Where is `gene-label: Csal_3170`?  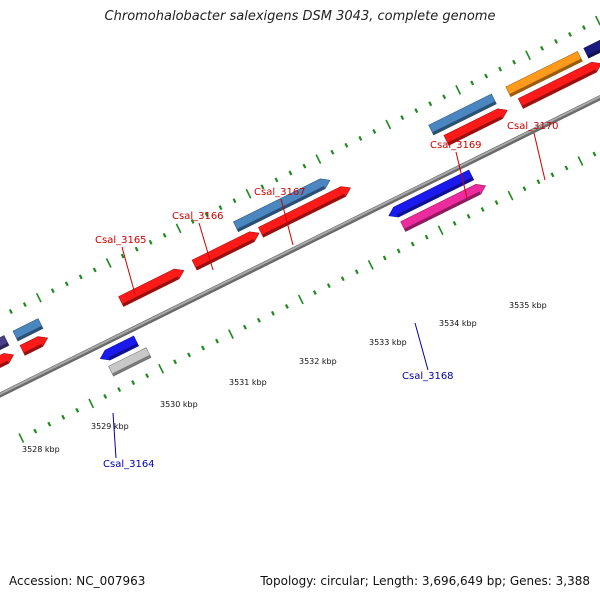
gene-label: Csal_3170 is located at coordinates (533, 126).